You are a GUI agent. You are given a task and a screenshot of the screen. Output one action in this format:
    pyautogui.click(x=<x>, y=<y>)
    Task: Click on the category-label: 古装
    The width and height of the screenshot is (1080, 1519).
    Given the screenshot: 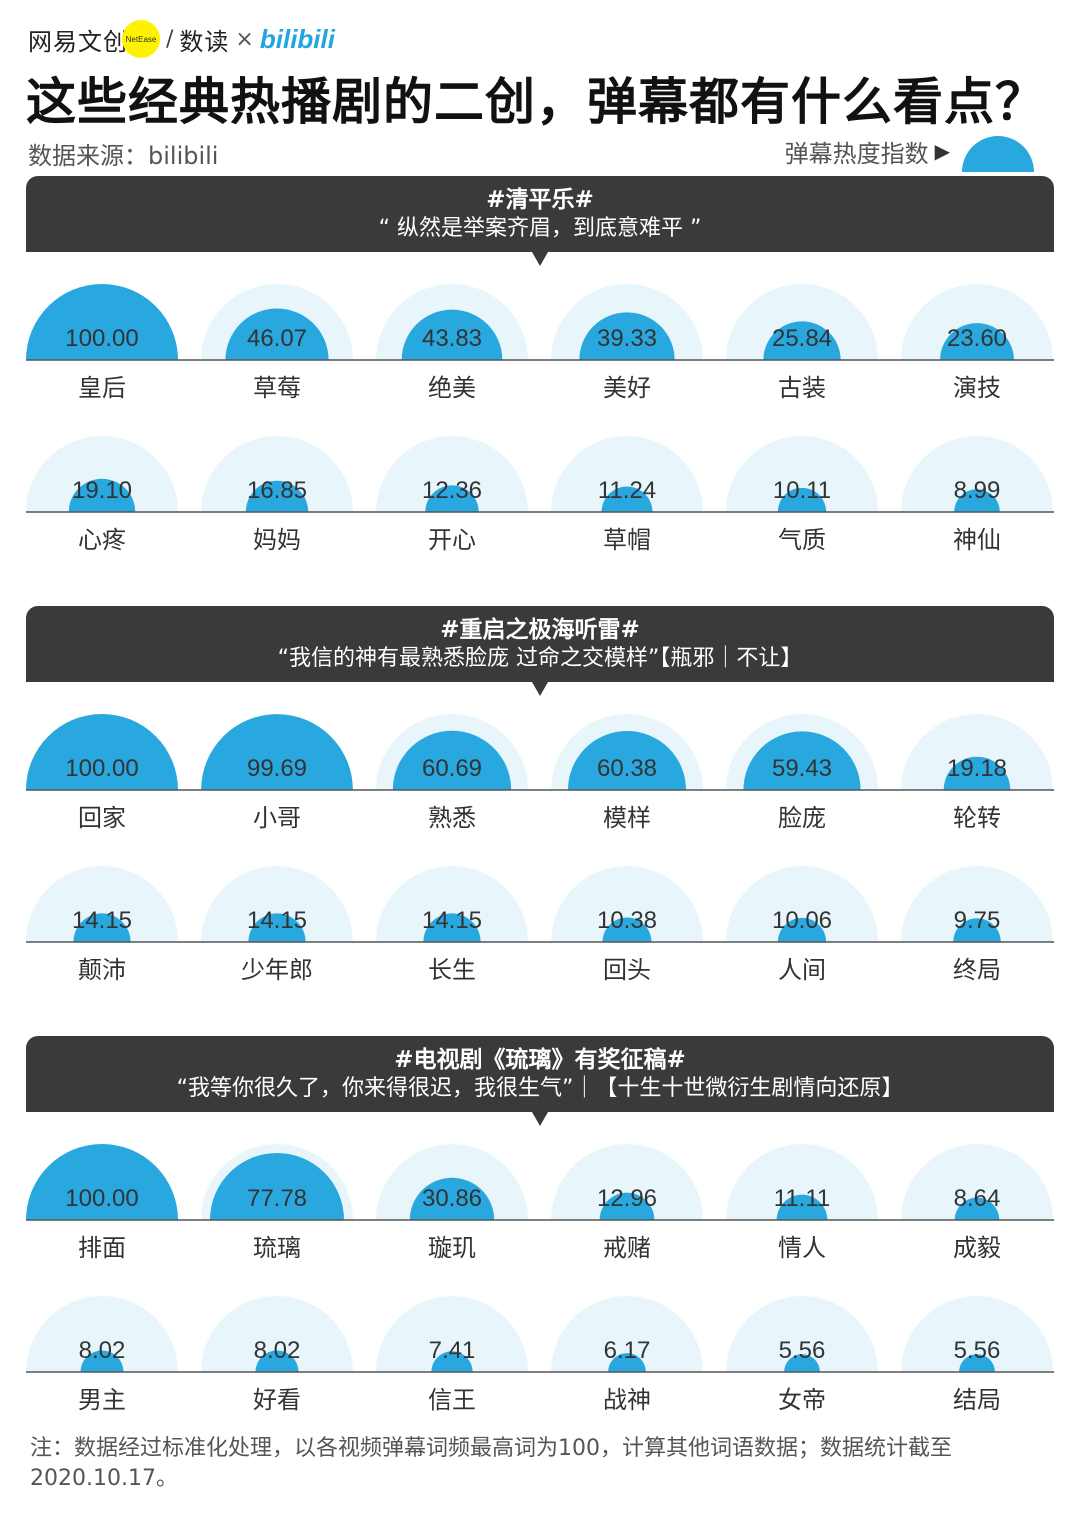 What is the action you would take?
    pyautogui.click(x=802, y=388)
    